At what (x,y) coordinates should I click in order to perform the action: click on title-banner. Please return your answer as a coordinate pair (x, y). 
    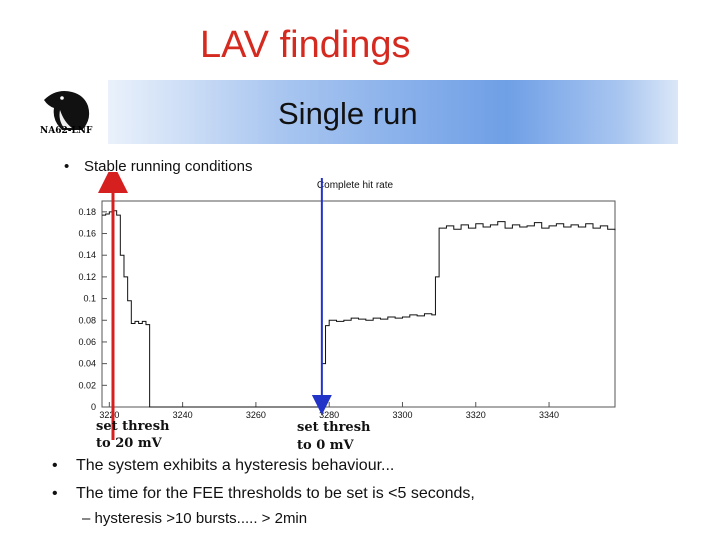
    Looking at the image, I should click on (393, 112).